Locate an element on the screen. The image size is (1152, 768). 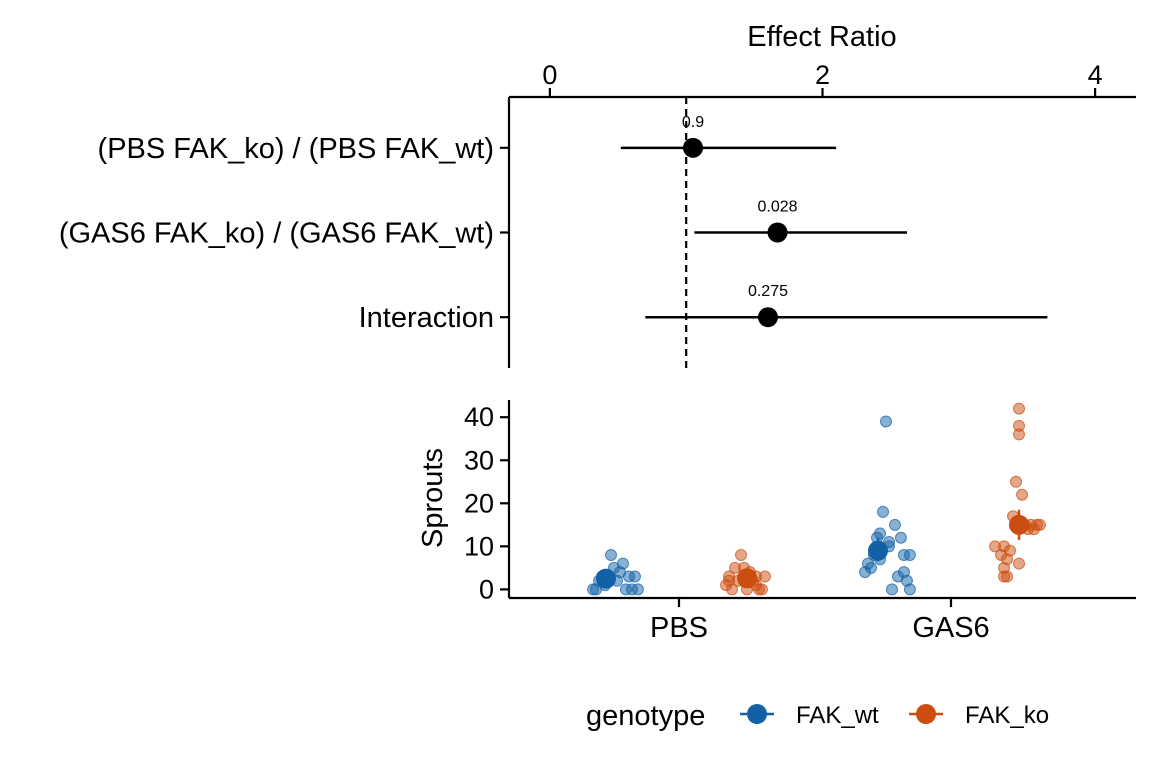
legend-label-fak-ko: FAK_ko is located at coordinates (1007, 715).